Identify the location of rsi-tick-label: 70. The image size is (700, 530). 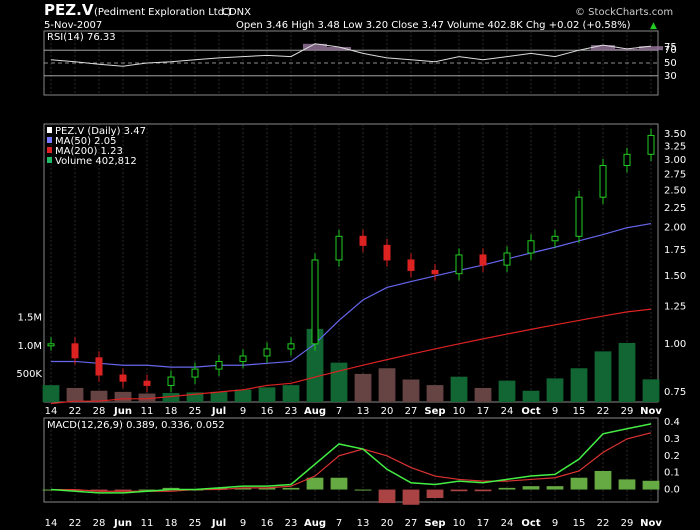
(670, 50).